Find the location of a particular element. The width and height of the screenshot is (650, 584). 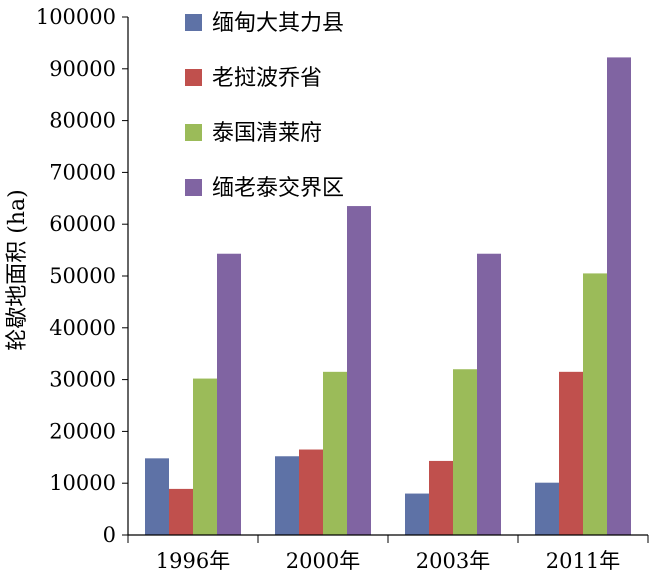

y-tick-label: 100000 is located at coordinates (76, 17).